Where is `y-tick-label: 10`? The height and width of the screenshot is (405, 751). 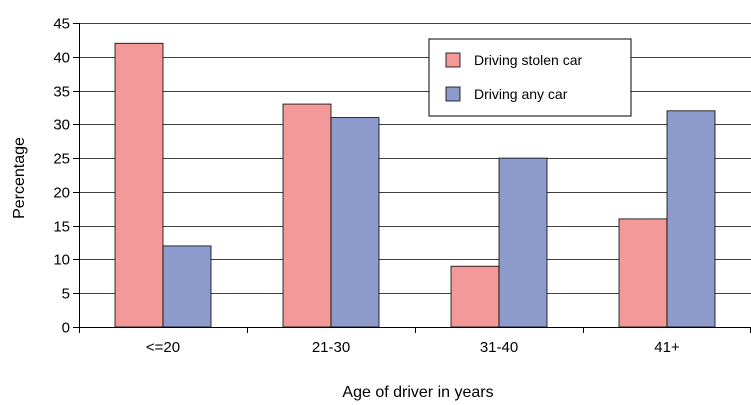
y-tick-label: 10 is located at coordinates (61, 260).